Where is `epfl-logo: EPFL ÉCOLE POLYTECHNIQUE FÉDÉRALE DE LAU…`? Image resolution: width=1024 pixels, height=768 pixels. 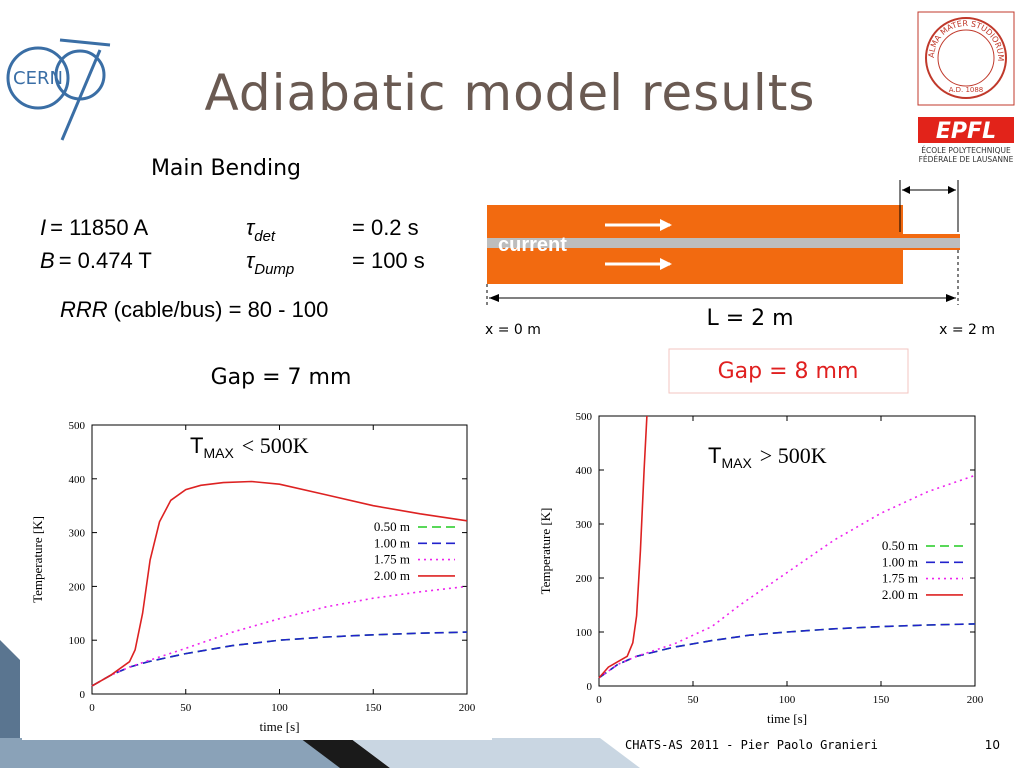
epfl-logo: EPFL ÉCOLE POLYTECHNIQUE FÉDÉRALE DE LAU… is located at coordinates (966, 140).